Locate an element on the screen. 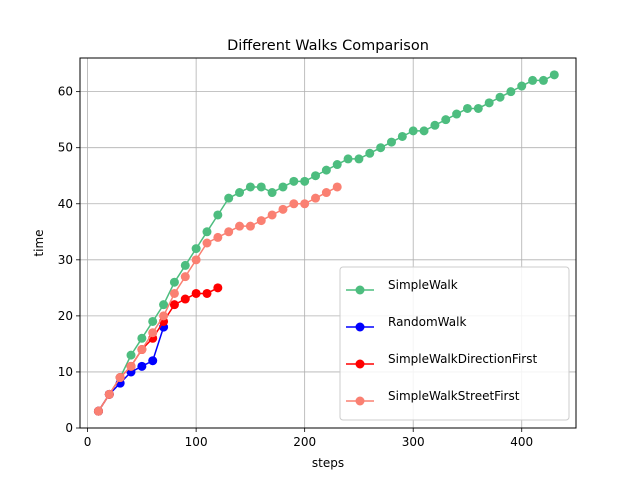  x-tick-label: 0 is located at coordinates (88, 442).